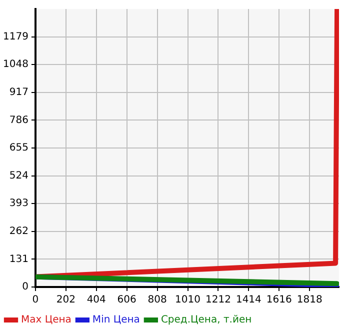 This screenshot has height=335, width=345. I want to click on y-tick-label: 1179, so click(15, 36).